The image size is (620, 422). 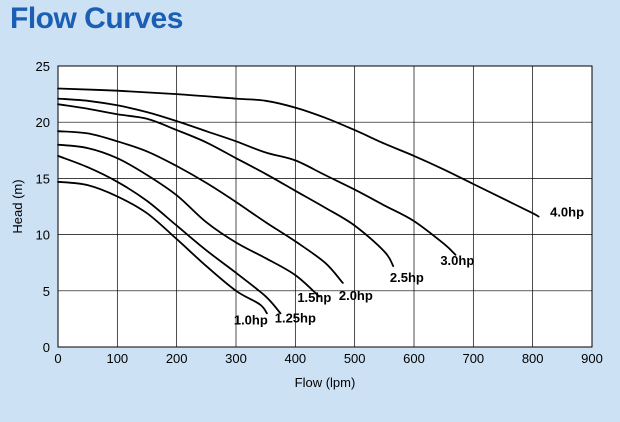 What do you see at coordinates (251, 320) in the screenshot?
I see `curve-label-1-0hp: 1.0hp` at bounding box center [251, 320].